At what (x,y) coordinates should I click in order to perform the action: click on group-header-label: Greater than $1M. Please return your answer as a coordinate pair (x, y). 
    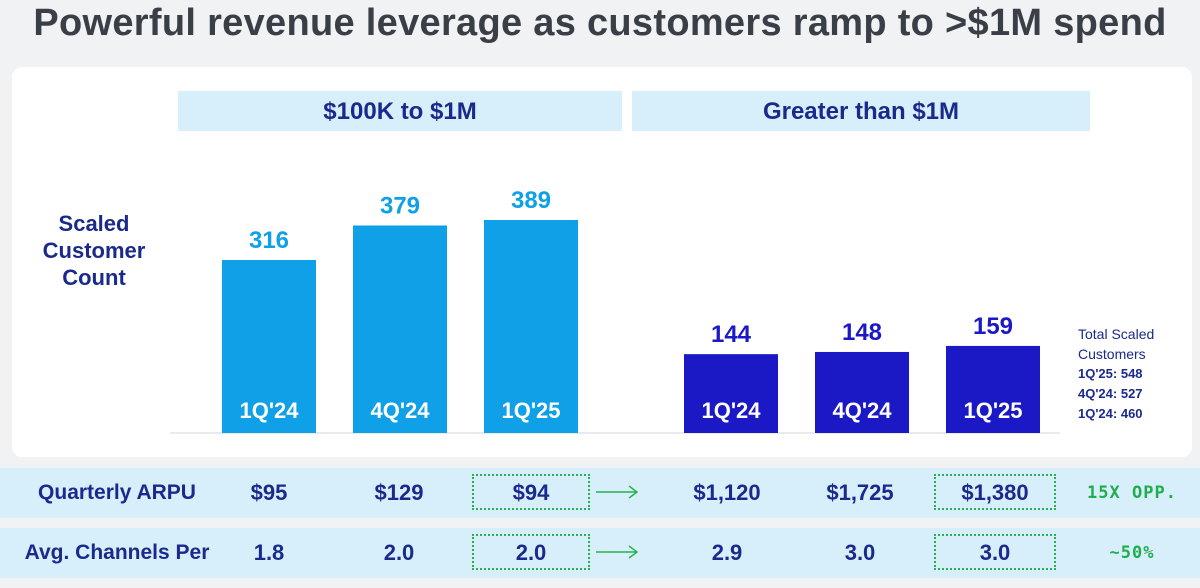
    Looking at the image, I should click on (861, 111).